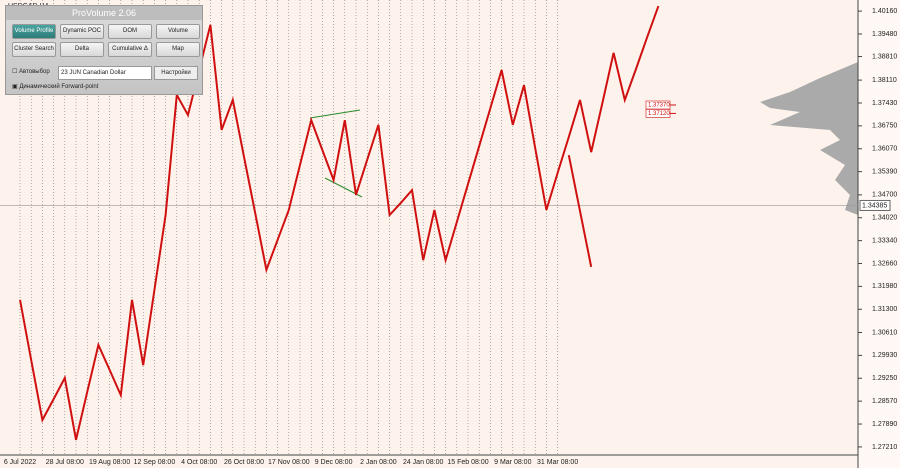 The width and height of the screenshot is (900, 468). Describe the element at coordinates (82, 31) in the screenshot. I see `panel-button: Dynamic POC` at that location.